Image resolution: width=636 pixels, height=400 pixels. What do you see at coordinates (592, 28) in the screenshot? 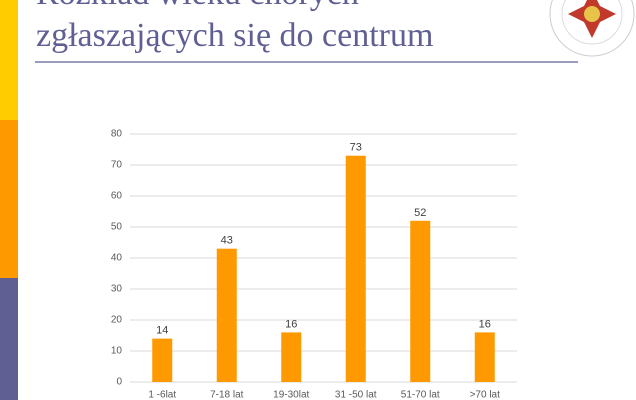
I see `logo` at bounding box center [592, 28].